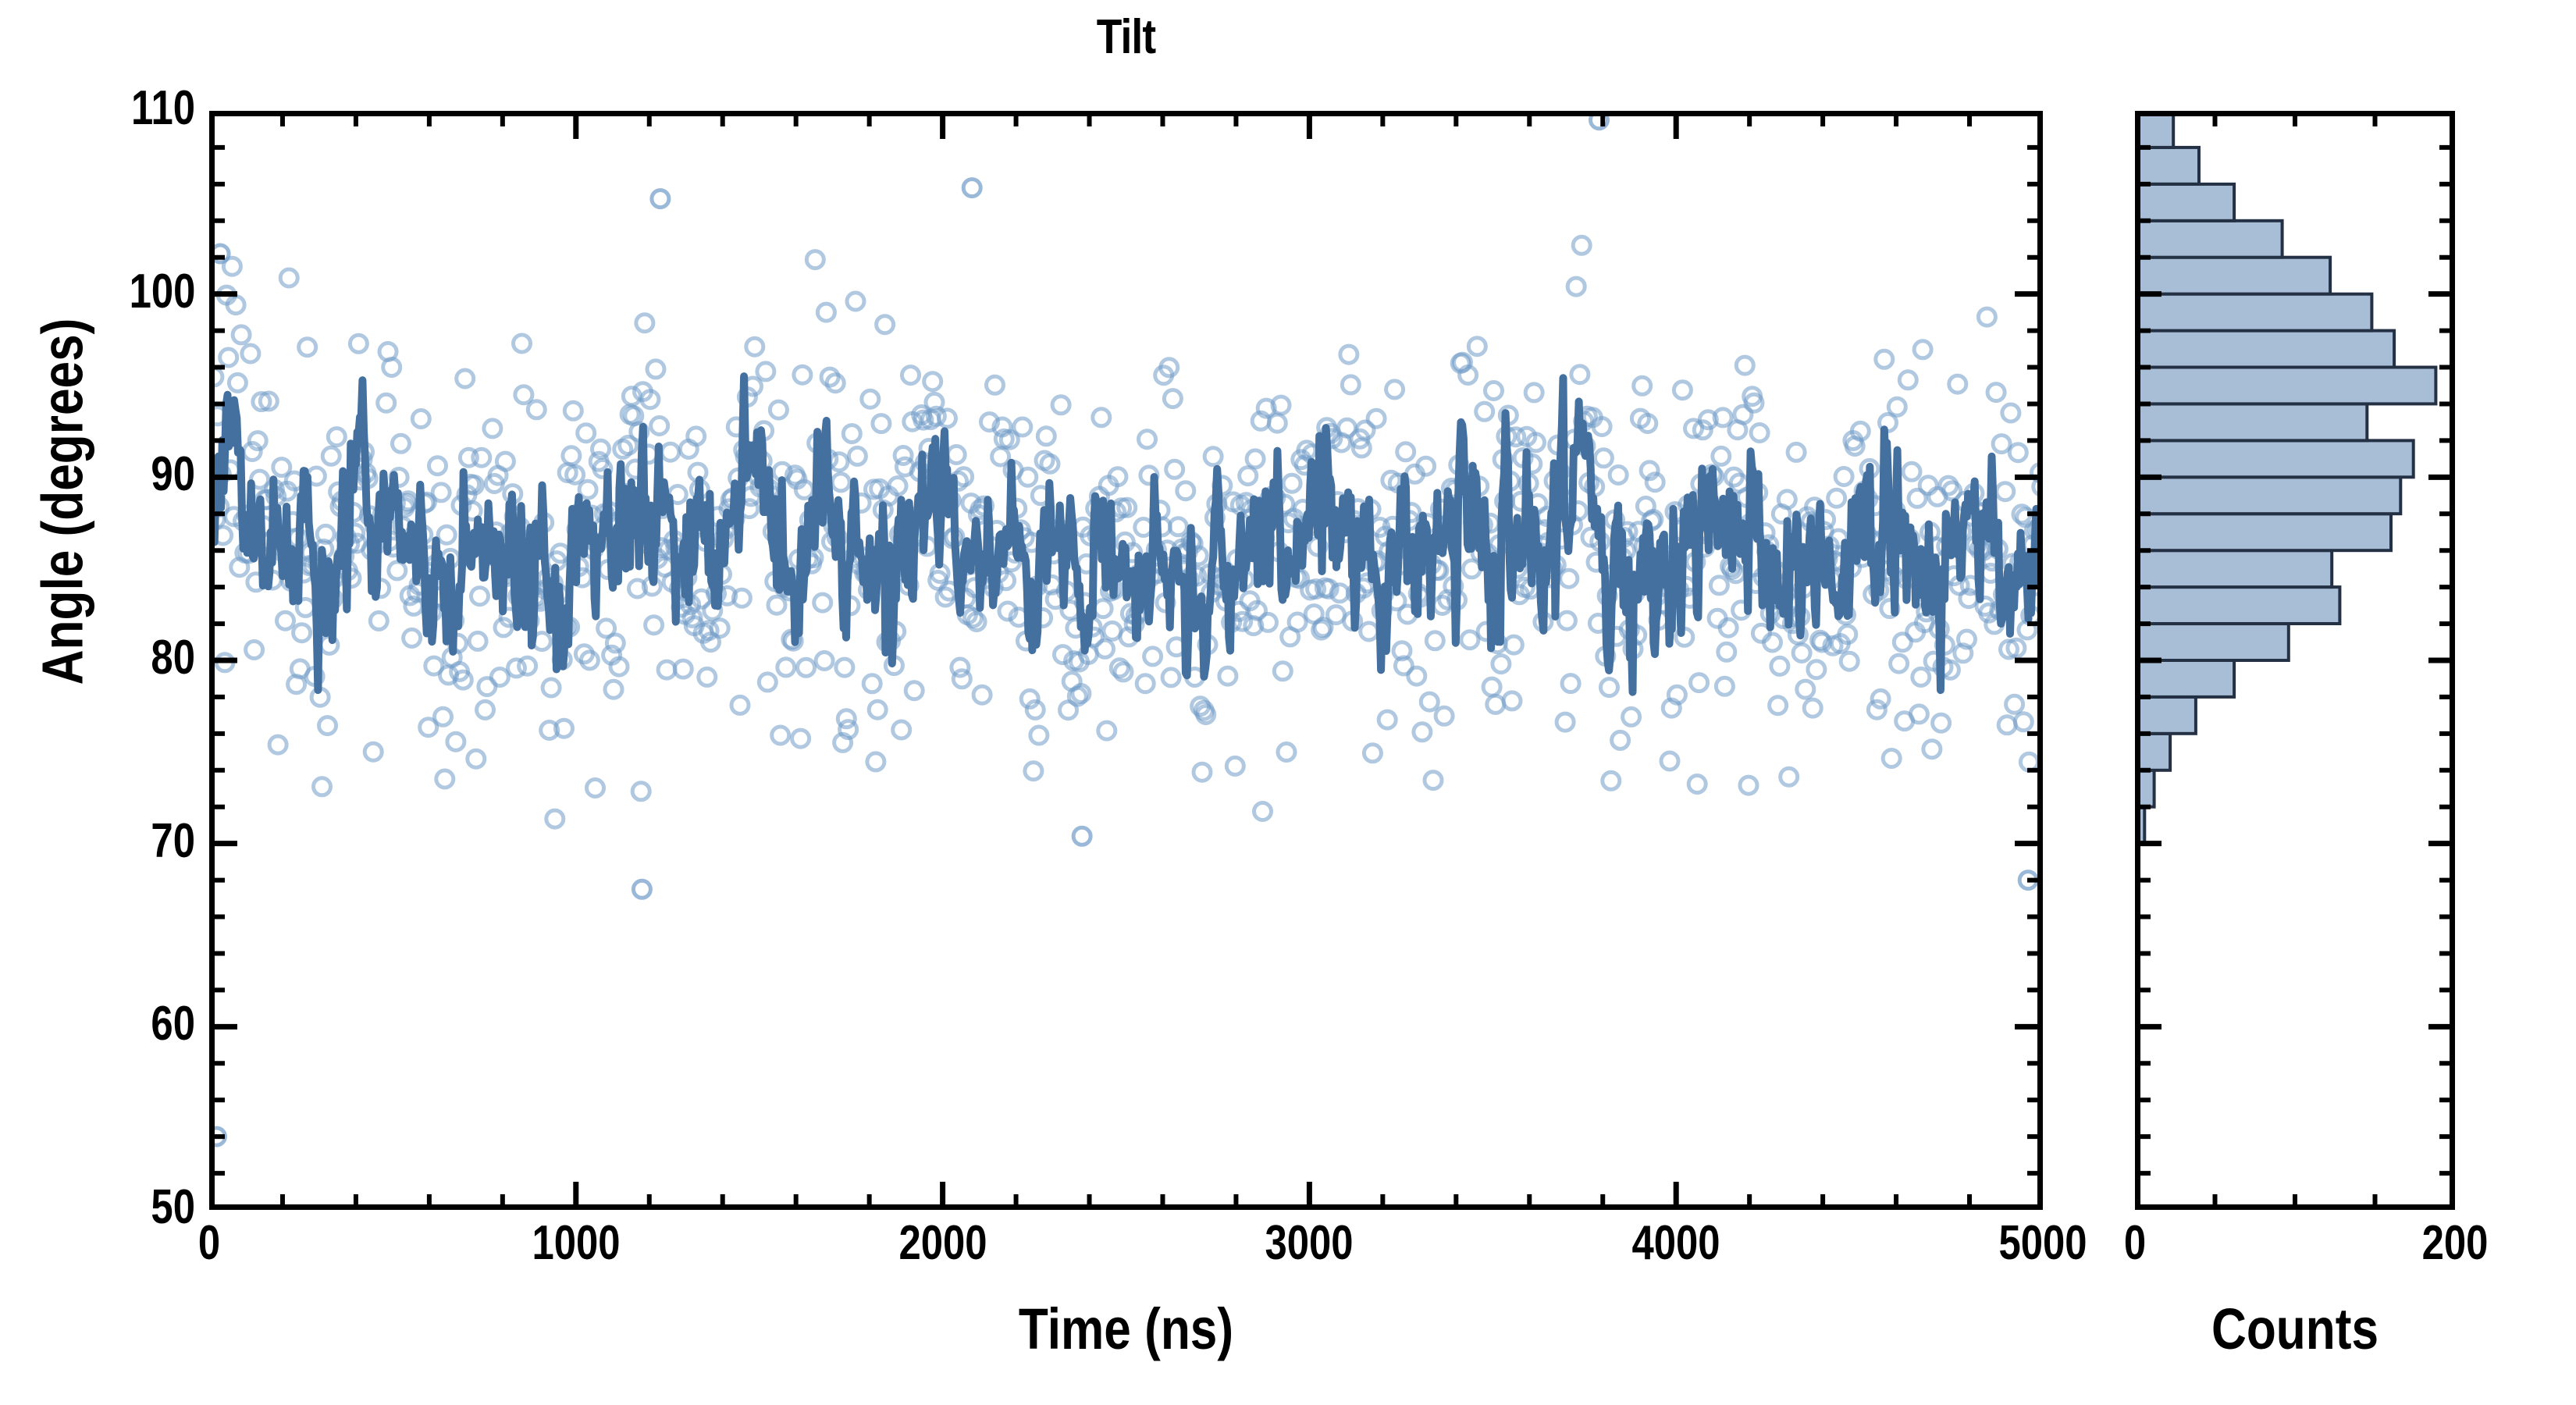 The image size is (2576, 1405). What do you see at coordinates (1676, 1243) in the screenshot?
I see `x-tick-label: 4000` at bounding box center [1676, 1243].